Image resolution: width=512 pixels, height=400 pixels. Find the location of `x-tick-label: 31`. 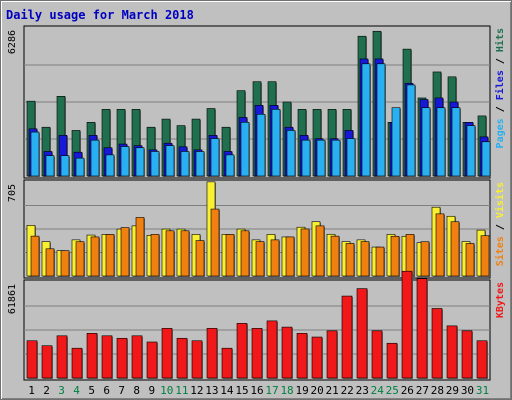

x-tick-label: 31 is located at coordinates (482, 390).